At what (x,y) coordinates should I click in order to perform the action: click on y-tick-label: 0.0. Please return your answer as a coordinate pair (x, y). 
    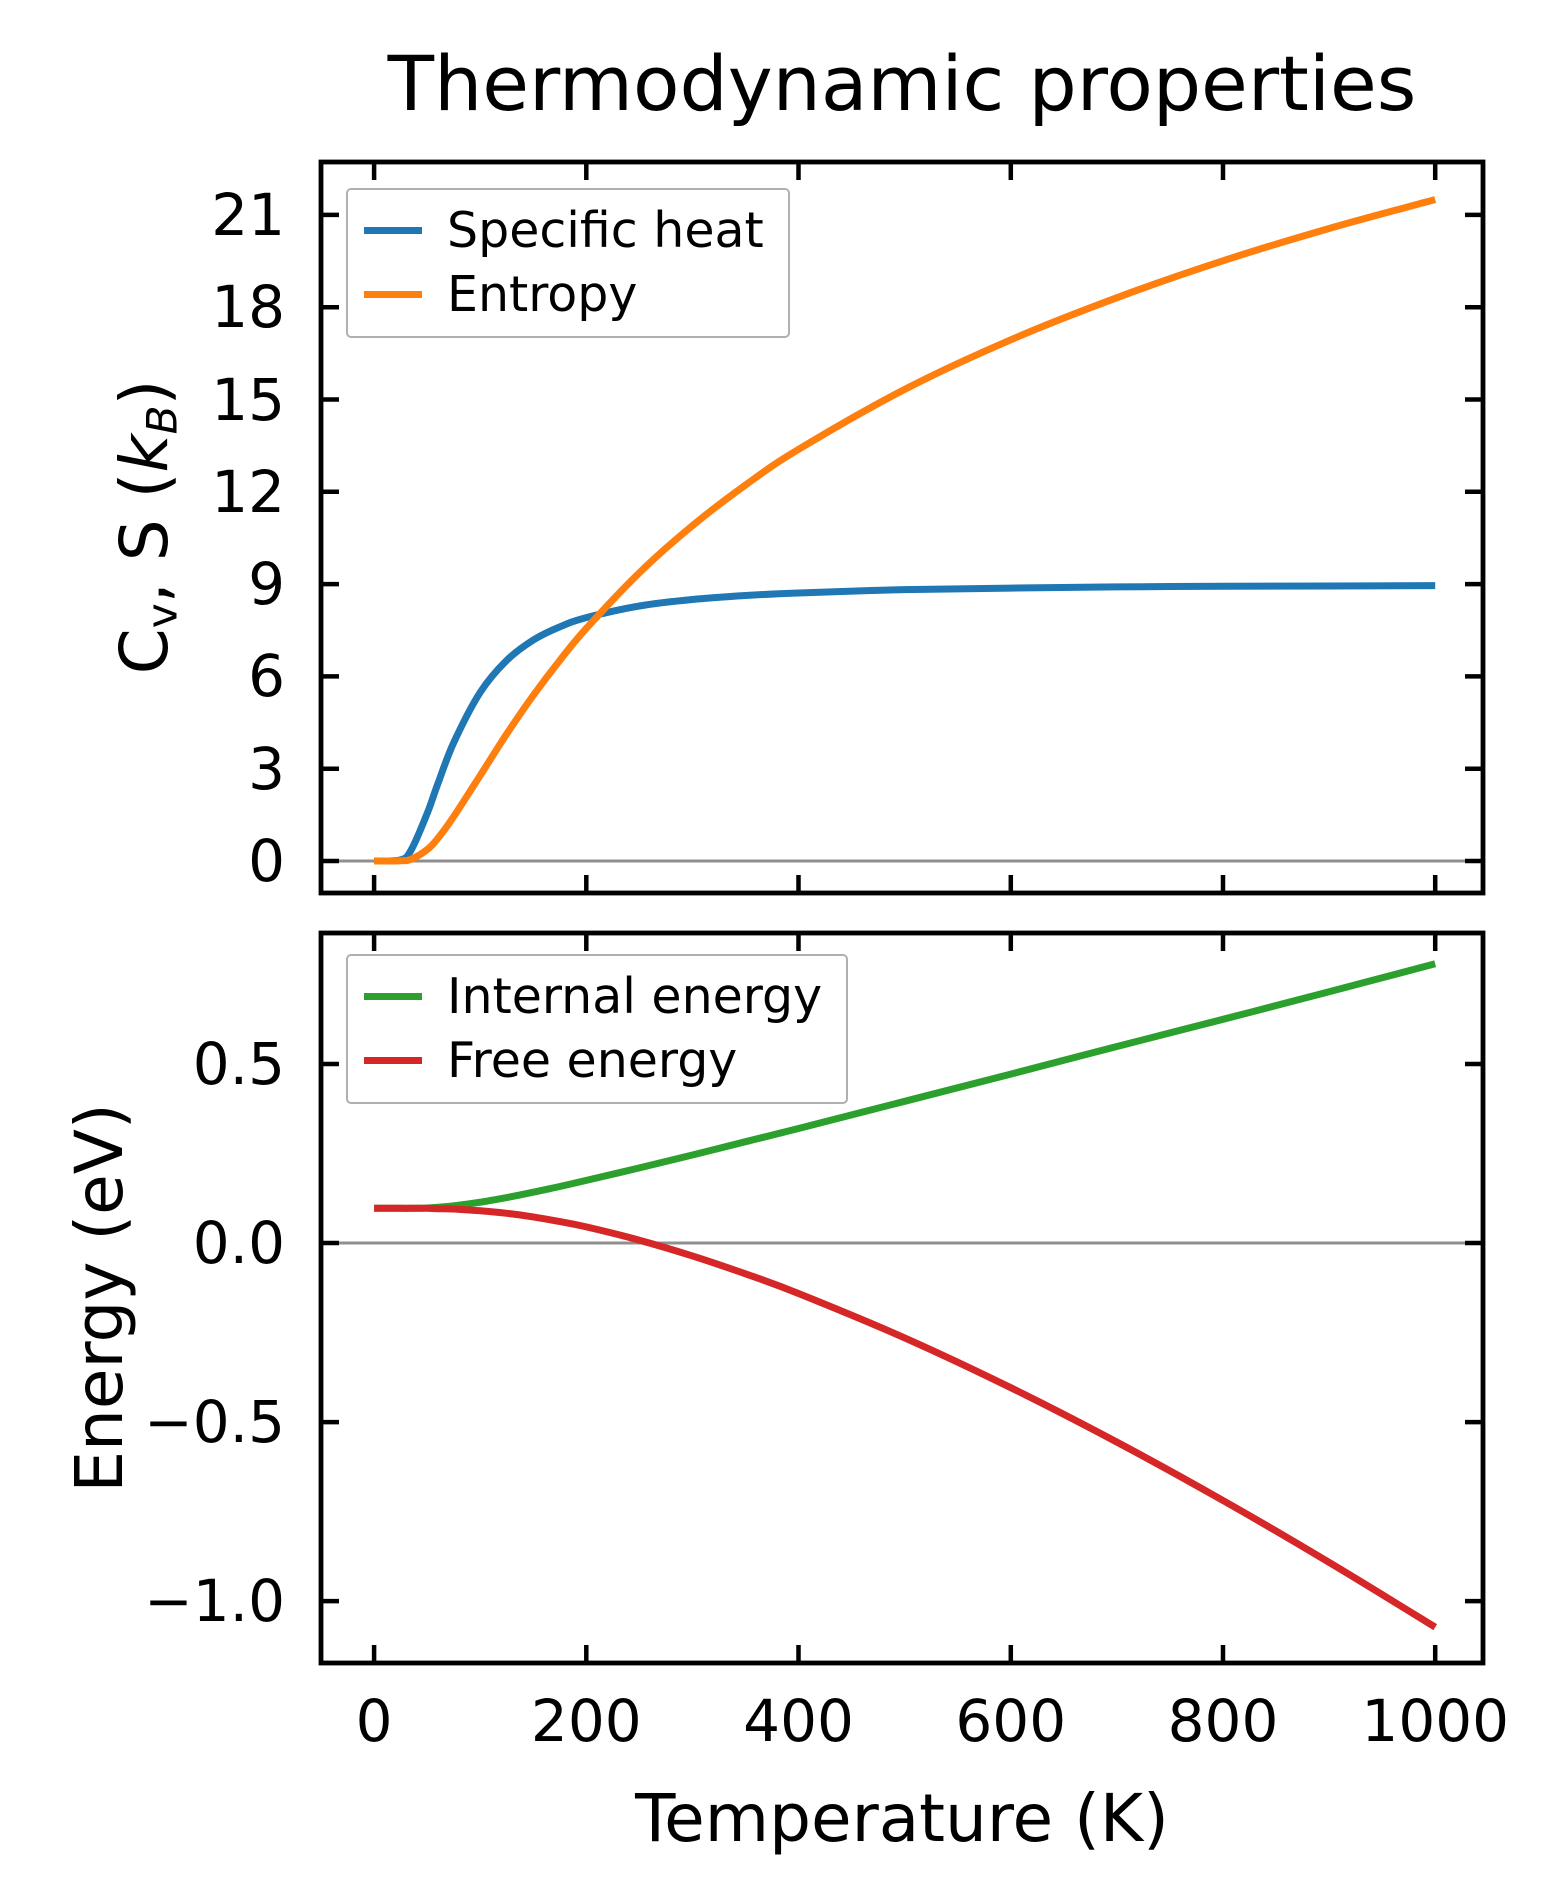
    Looking at the image, I should click on (238, 1243).